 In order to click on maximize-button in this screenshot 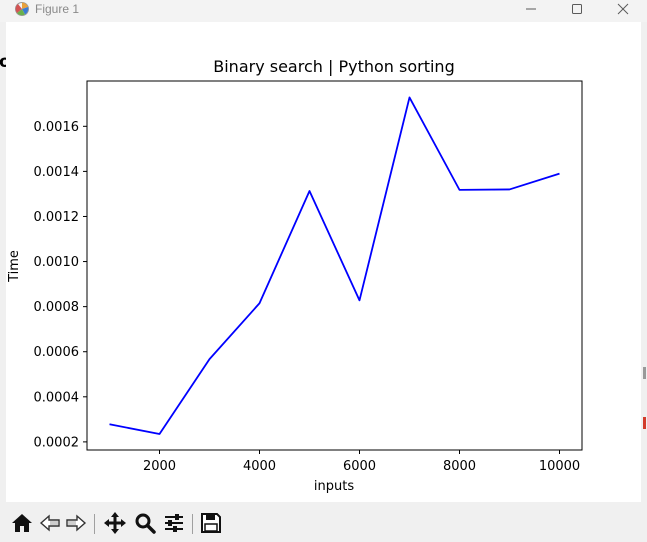, I will do `click(577, 9)`.